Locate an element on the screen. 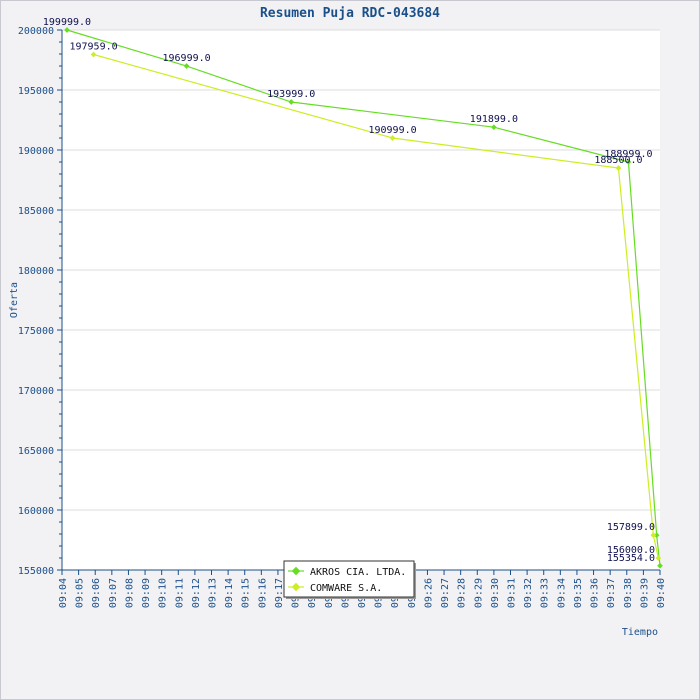 Image resolution: width=700 pixels, height=700 pixels. x-tick-label: 09:12 is located at coordinates (196, 593).